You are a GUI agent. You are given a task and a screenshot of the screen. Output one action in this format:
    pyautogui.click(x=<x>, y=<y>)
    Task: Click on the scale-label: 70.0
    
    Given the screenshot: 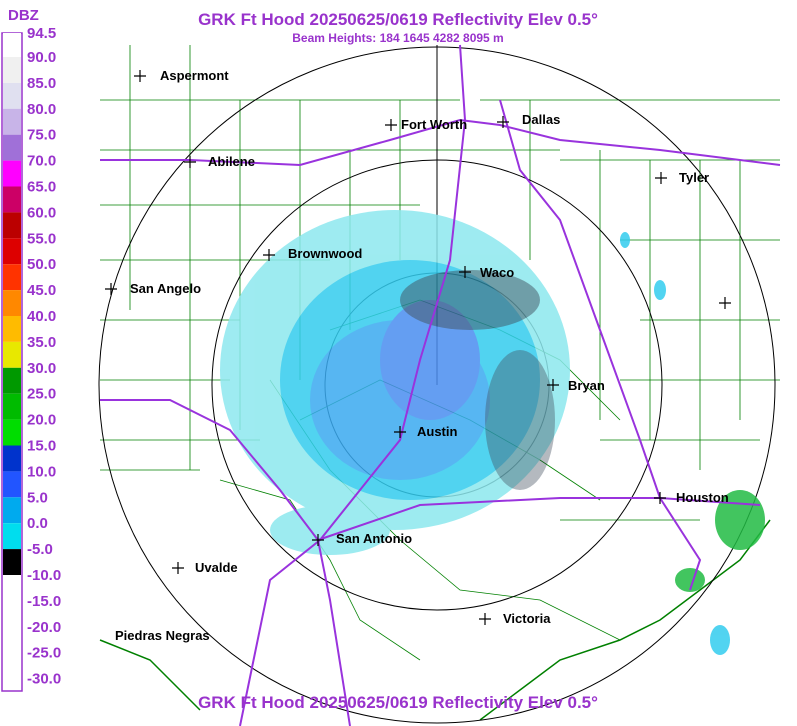 What is the action you would take?
    pyautogui.click(x=41, y=161)
    